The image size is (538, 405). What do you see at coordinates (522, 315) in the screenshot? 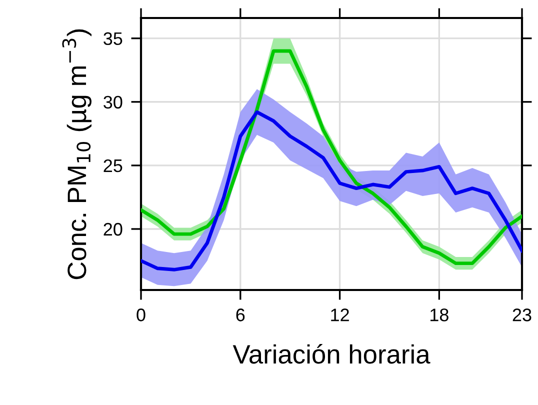
I see `x-tick-label: 23` at bounding box center [522, 315].